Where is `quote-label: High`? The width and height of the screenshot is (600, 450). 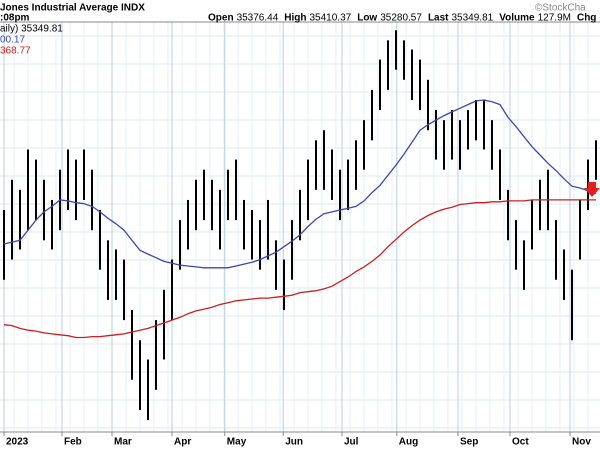
quote-label: High is located at coordinates (295, 18).